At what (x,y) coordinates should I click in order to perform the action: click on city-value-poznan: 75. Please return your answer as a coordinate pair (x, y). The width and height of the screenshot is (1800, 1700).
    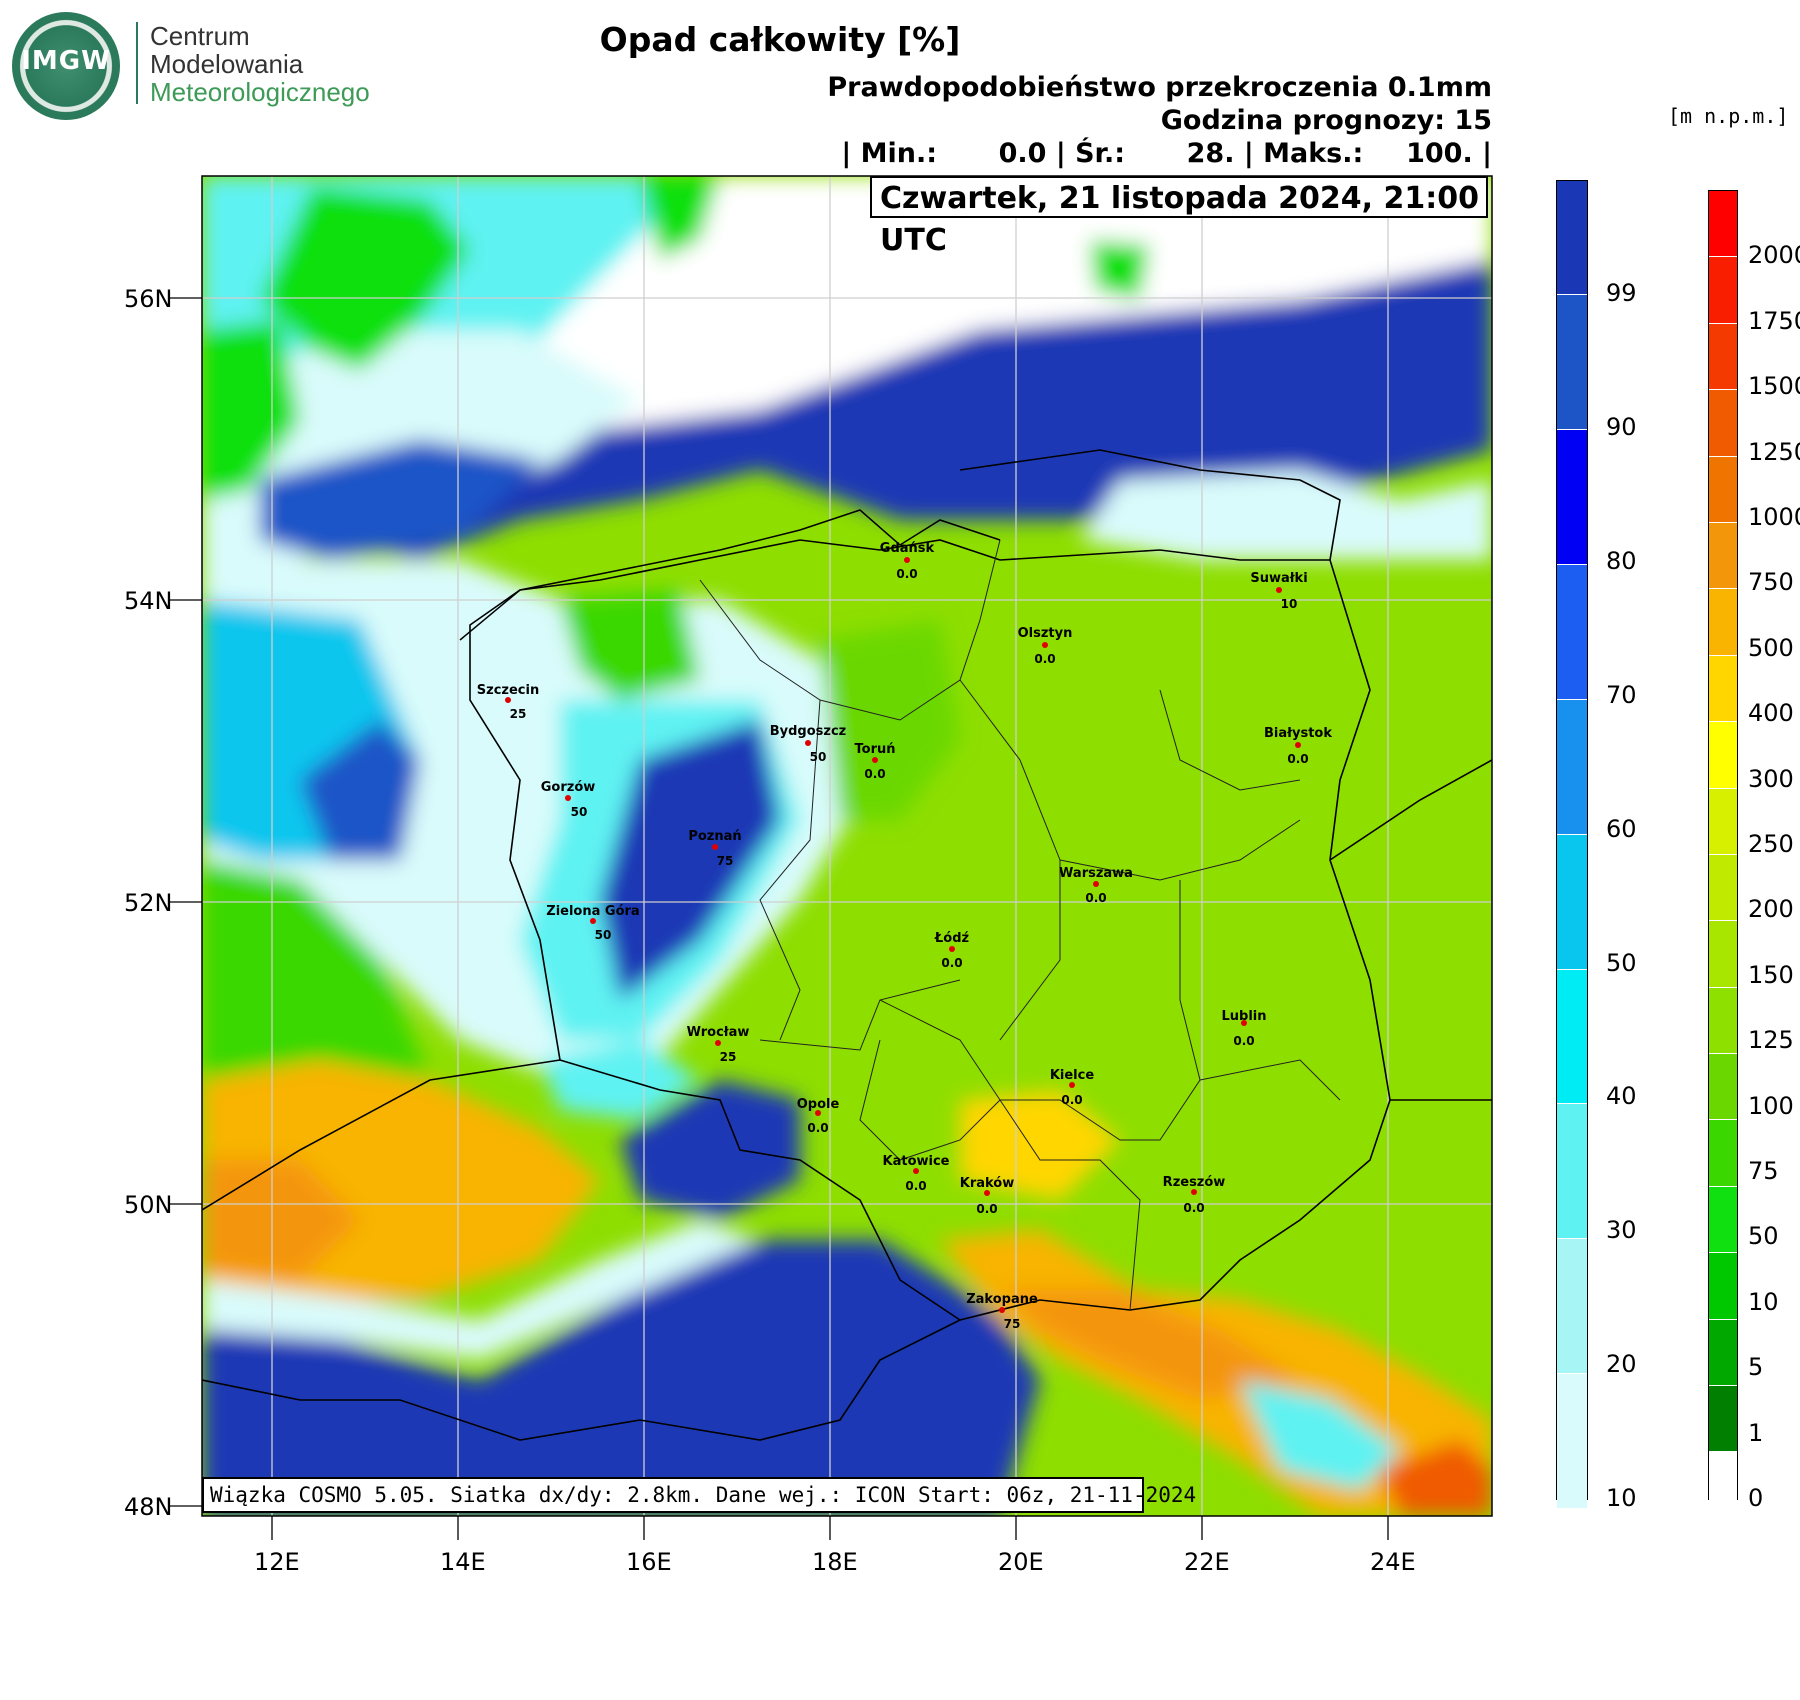
    Looking at the image, I should click on (725, 861).